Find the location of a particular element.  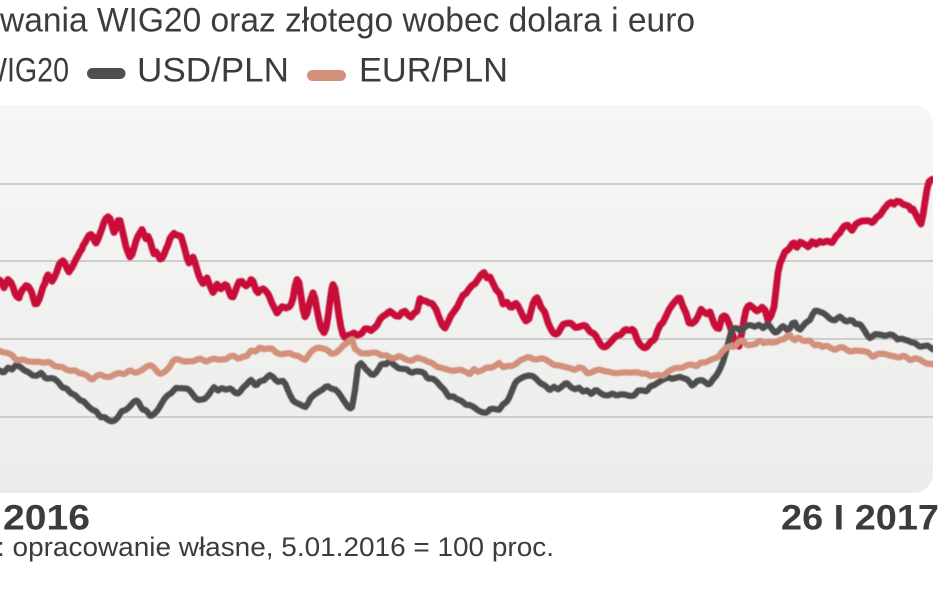

svg-text: 26 I 2017 is located at coordinates (860, 518).